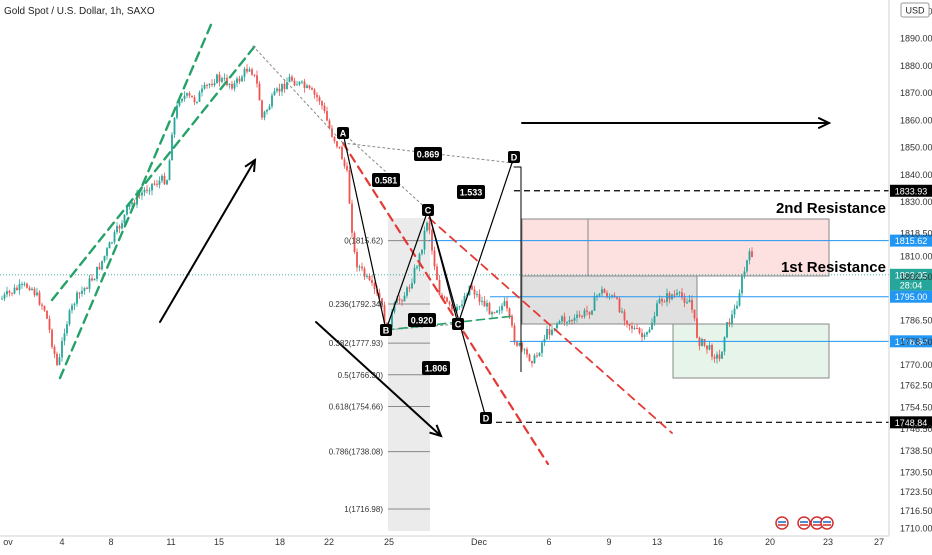 This screenshot has width=932, height=555. Describe the element at coordinates (363, 509) in the screenshot. I see `fib-level-label: 1(1716.98)` at that location.